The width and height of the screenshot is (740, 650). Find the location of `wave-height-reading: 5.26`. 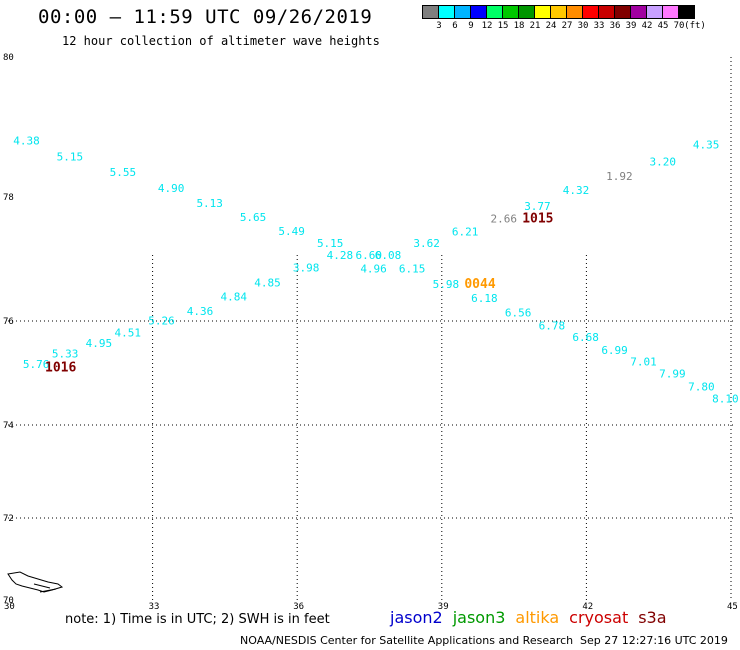

wave-height-reading: 5.26 is located at coordinates (161, 321).